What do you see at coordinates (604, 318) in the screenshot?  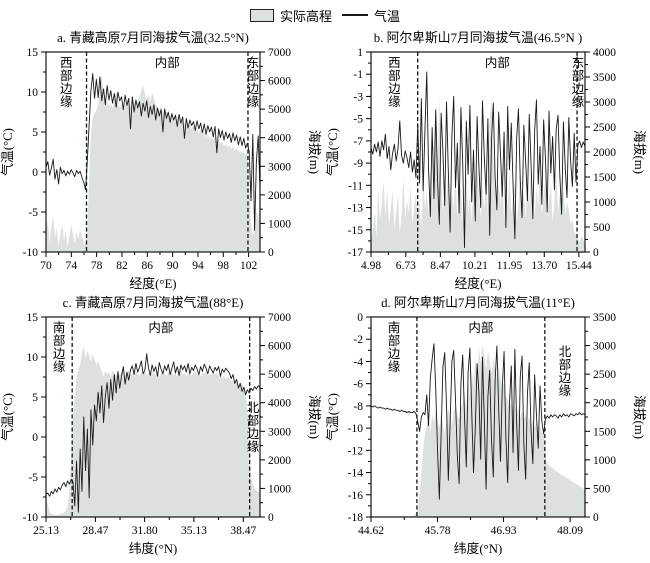 I see `right-tick-label: 3500` at bounding box center [604, 318].